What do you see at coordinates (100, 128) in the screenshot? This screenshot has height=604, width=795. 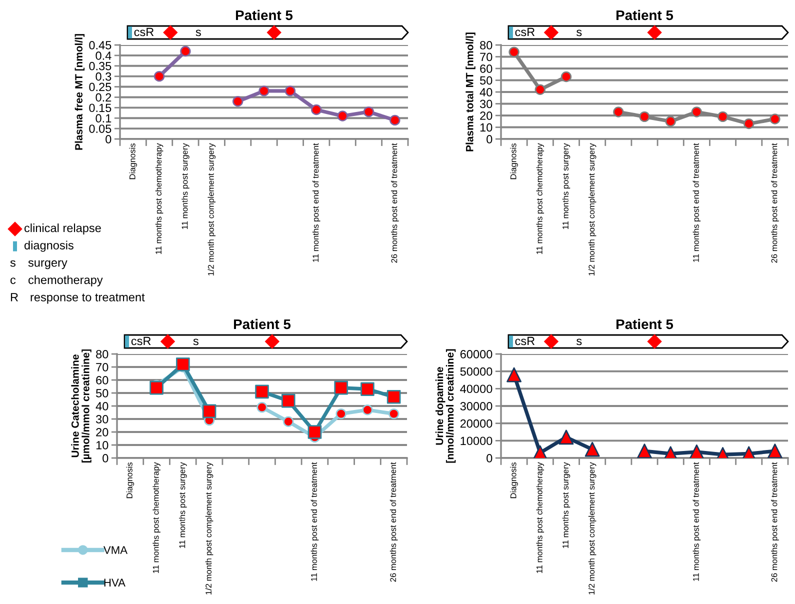 I see `y-tick-label: 0.05` at bounding box center [100, 128].